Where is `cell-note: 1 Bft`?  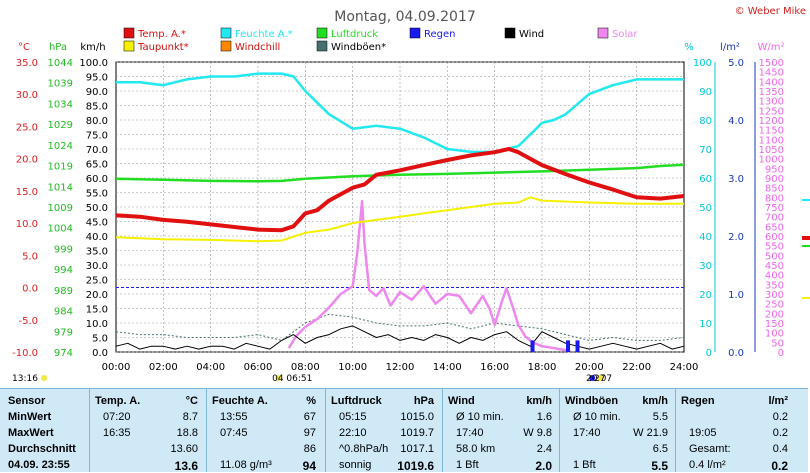 cell-note: 1 Bft is located at coordinates (584, 465).